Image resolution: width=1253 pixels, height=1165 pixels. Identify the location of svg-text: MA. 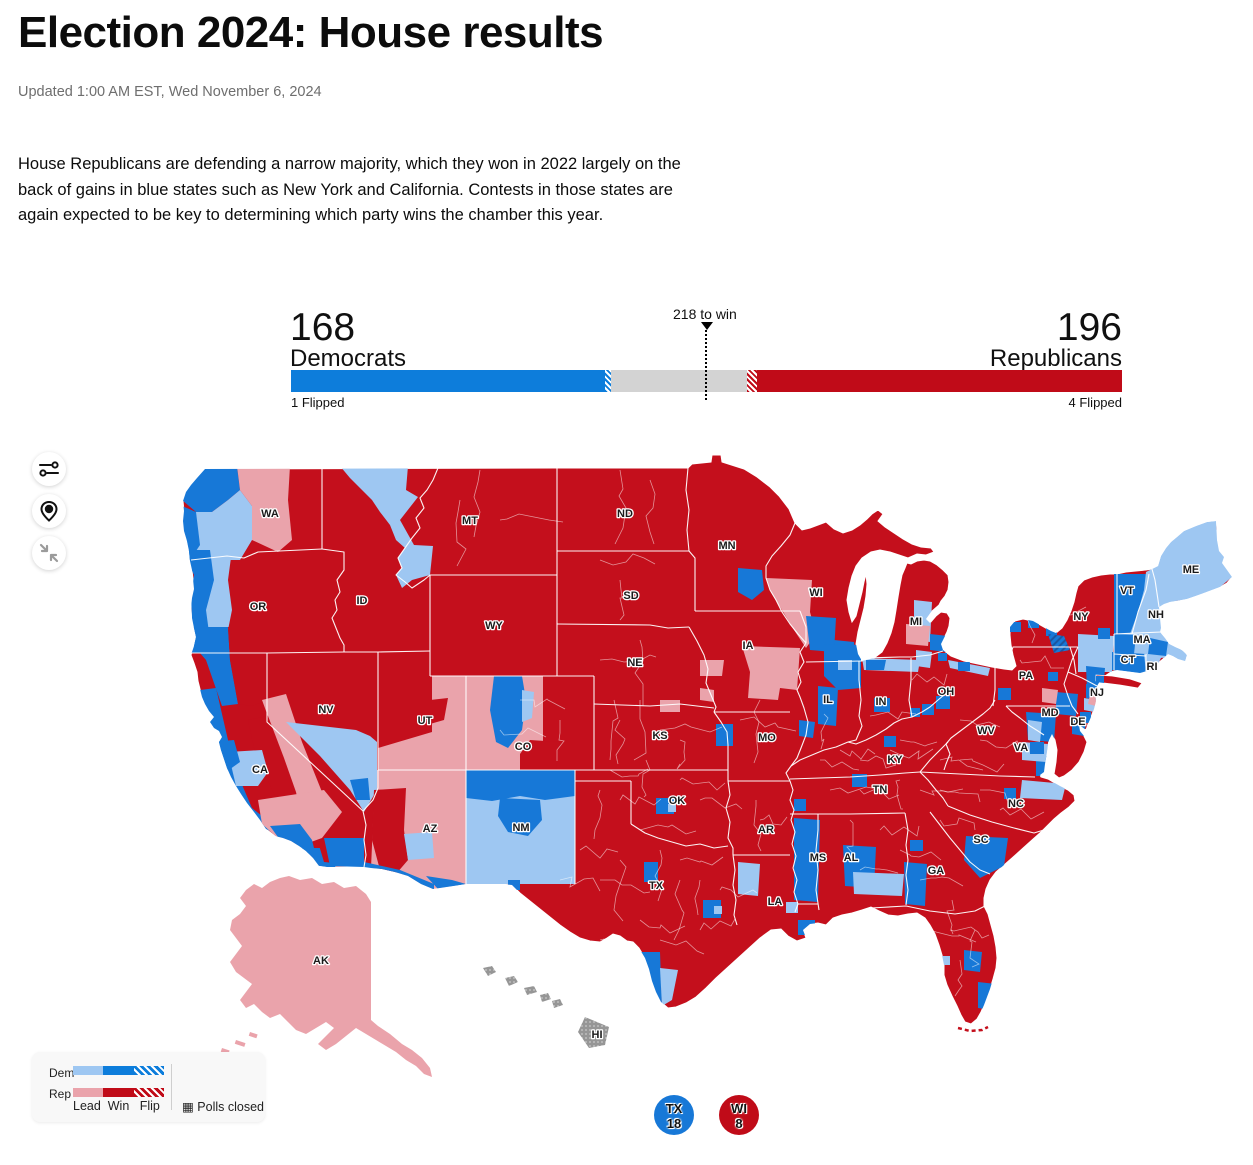
(1141, 640).